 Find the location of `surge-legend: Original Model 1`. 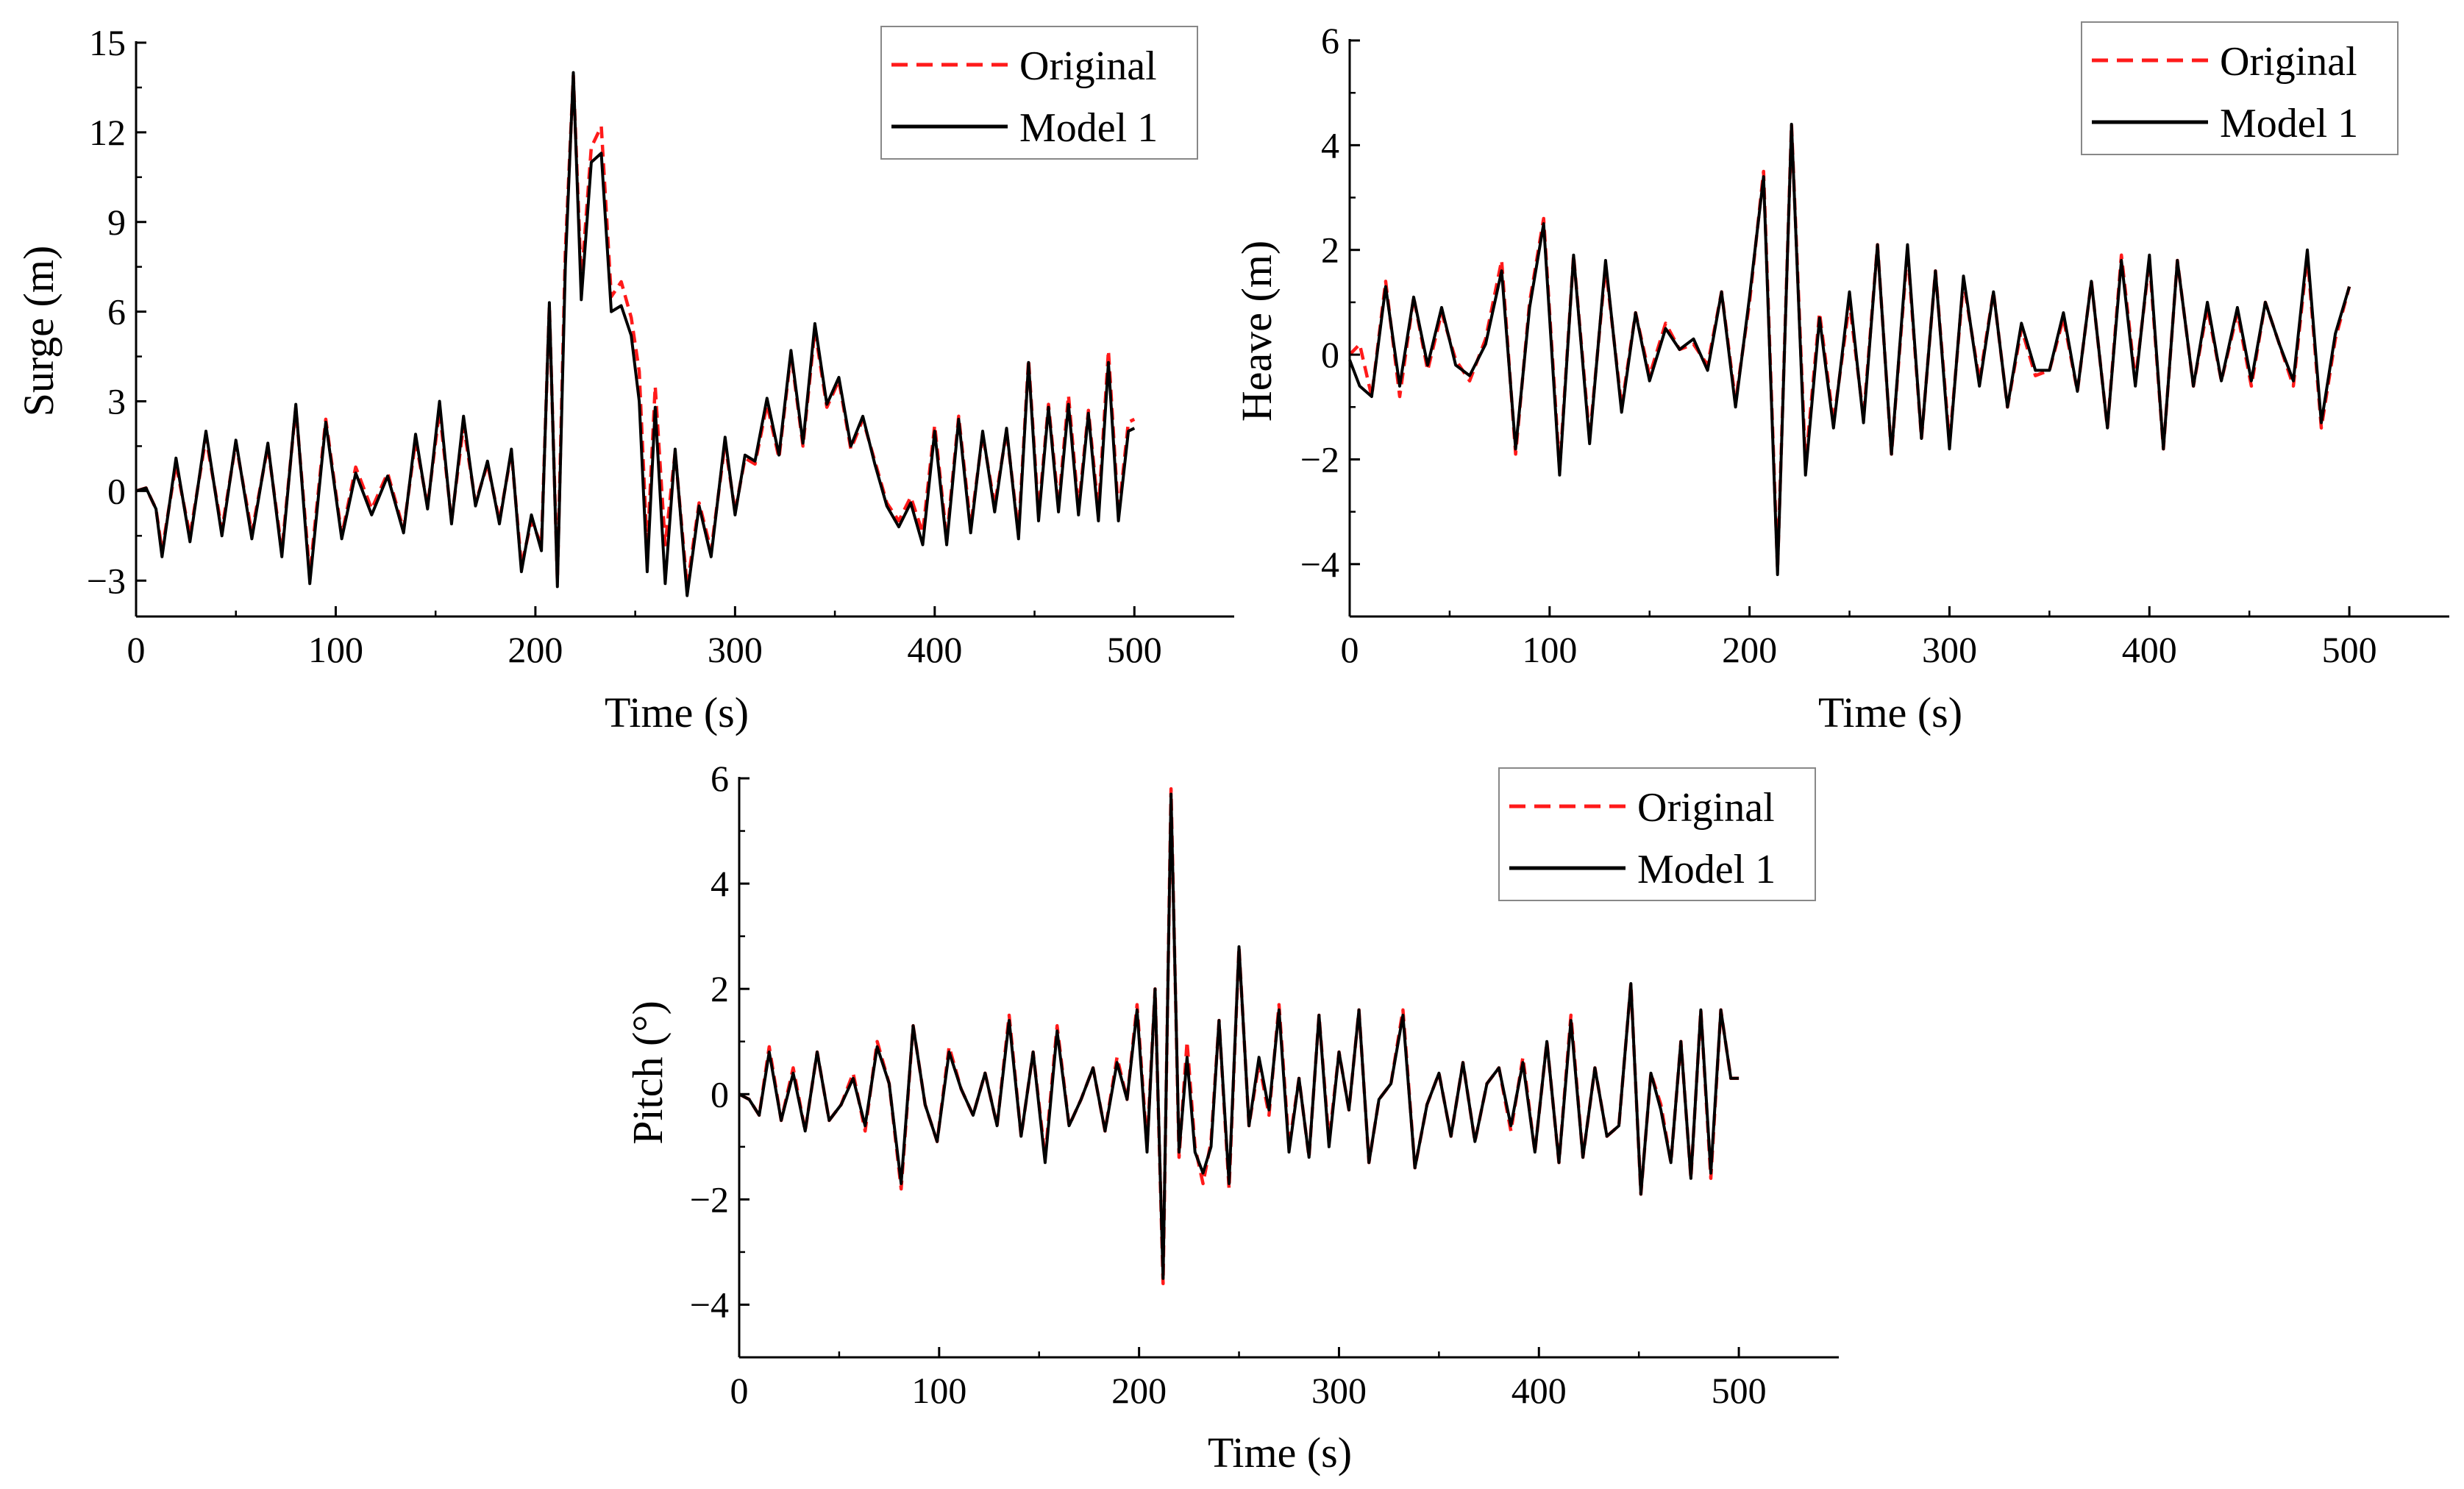

surge-legend: Original Model 1 is located at coordinates (1039, 93).